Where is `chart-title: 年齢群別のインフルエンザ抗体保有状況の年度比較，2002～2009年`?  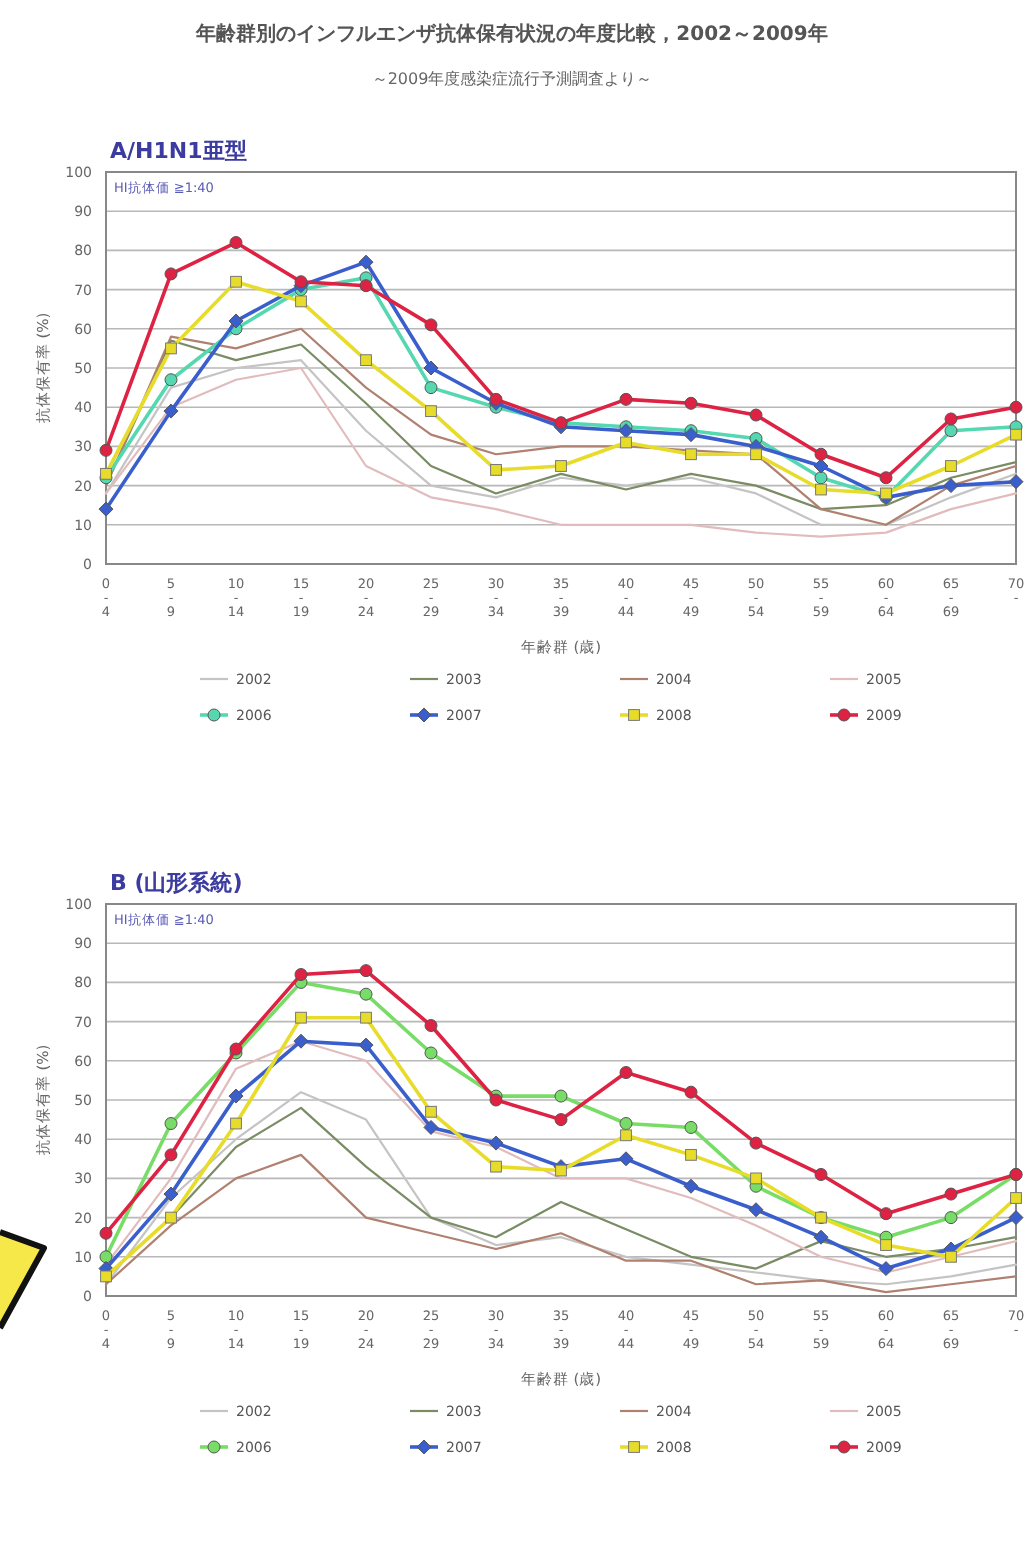 chart-title: 年齢群別のインフルエンザ抗体保有状況の年度比較，2002～2009年 is located at coordinates (511, 34).